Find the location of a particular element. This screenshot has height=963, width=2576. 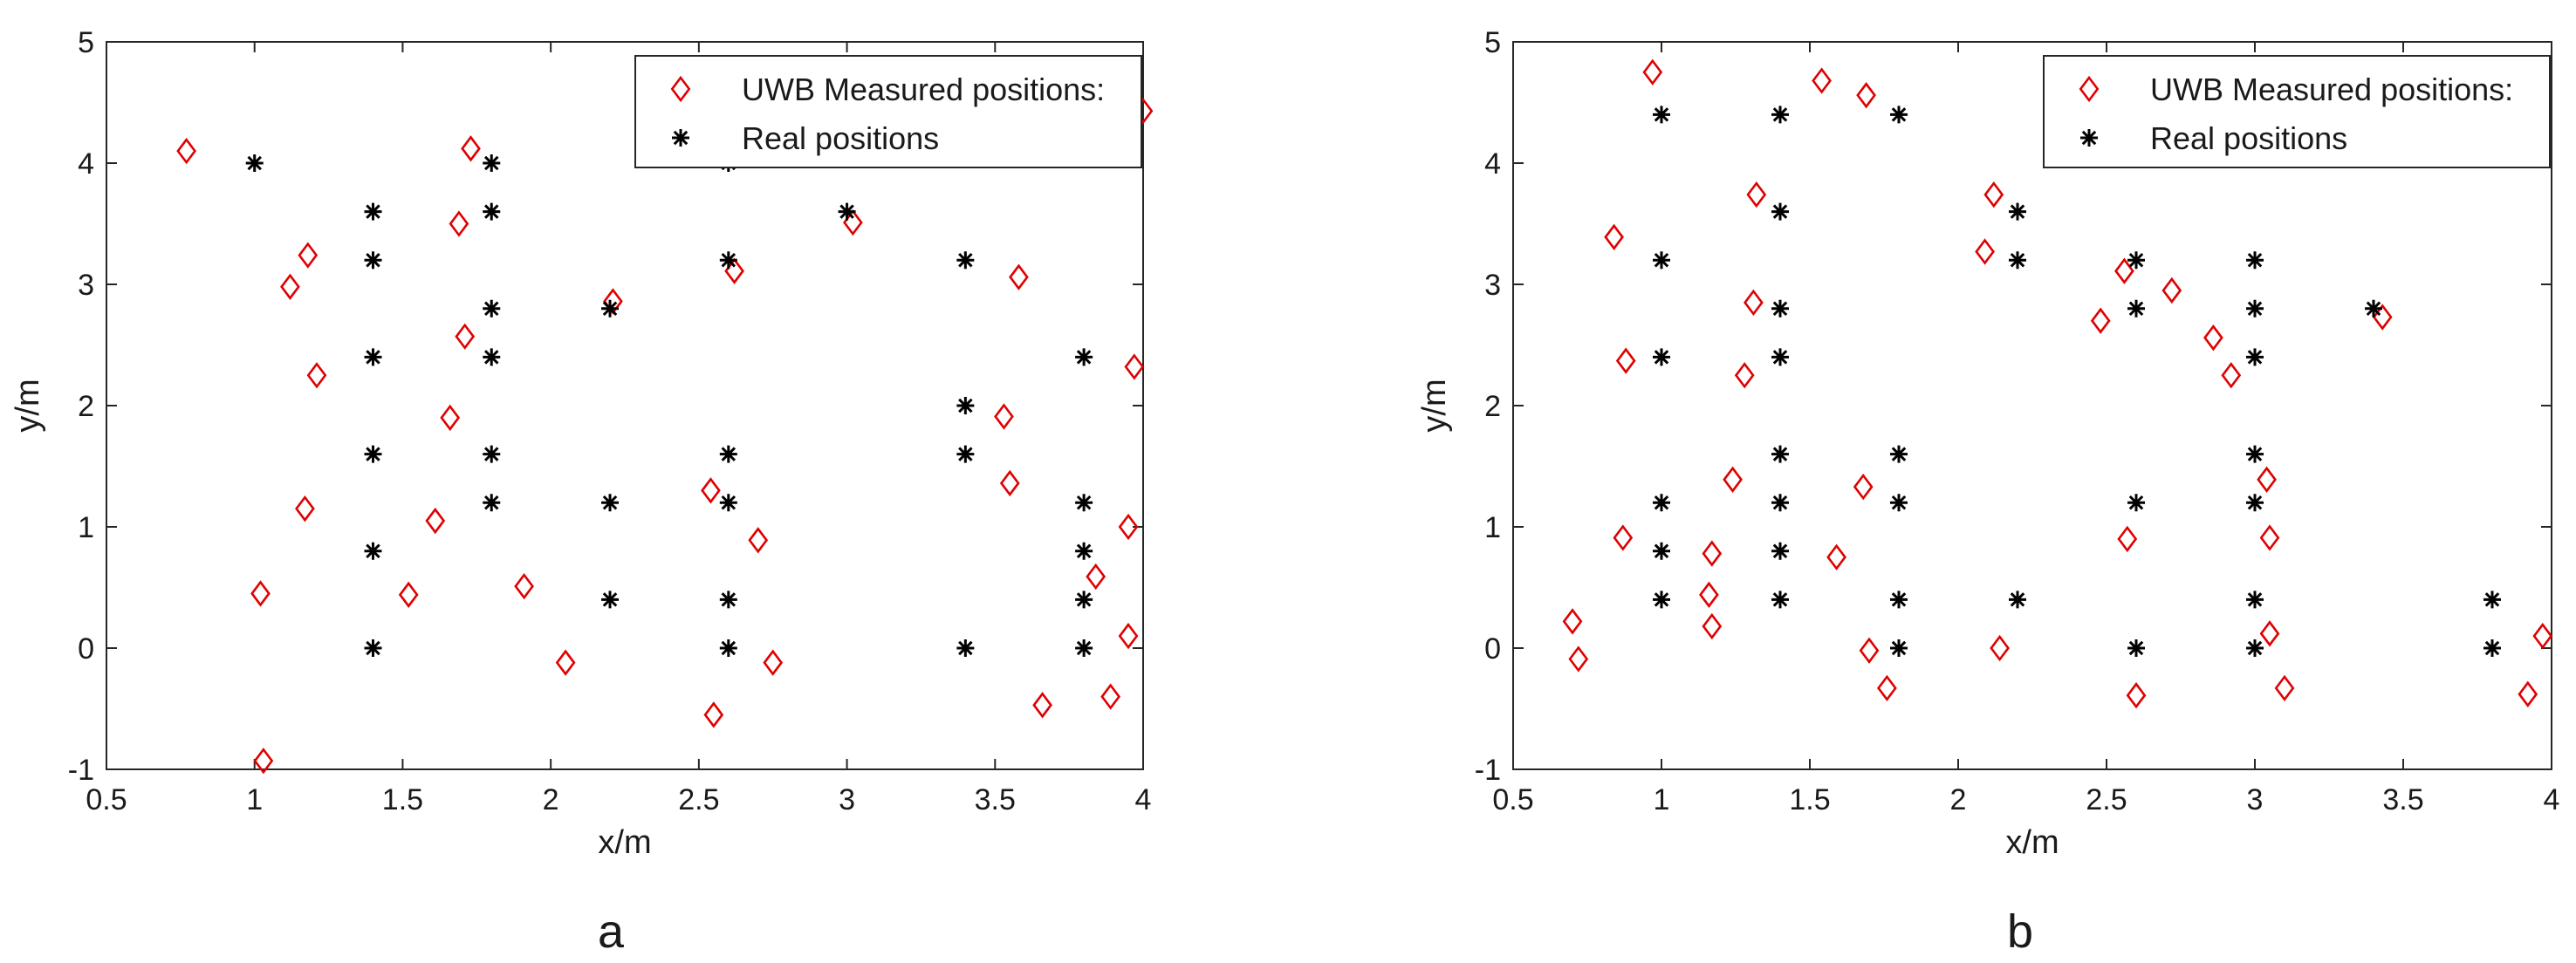

legend-asterisk-marker-icon is located at coordinates (2089, 138).